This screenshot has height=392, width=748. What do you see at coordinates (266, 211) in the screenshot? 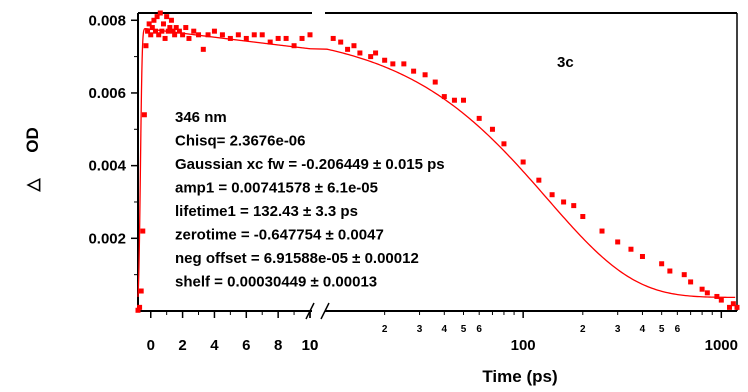
I see `annotation-line: lifetime1 = 132.43 ± 3.3 ps` at bounding box center [266, 211].